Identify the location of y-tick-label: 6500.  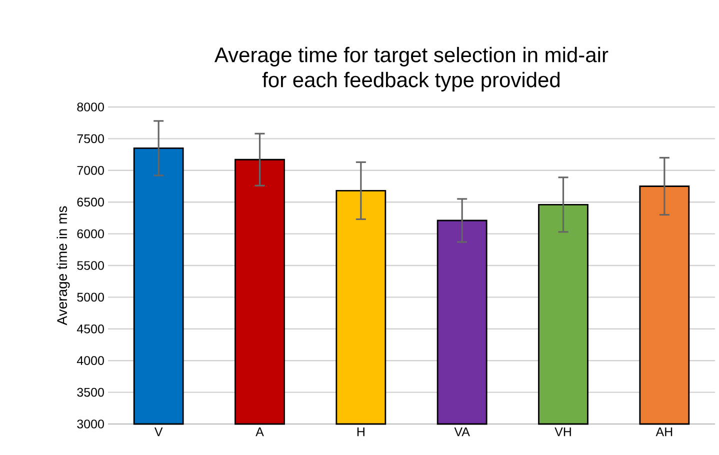
(90, 202).